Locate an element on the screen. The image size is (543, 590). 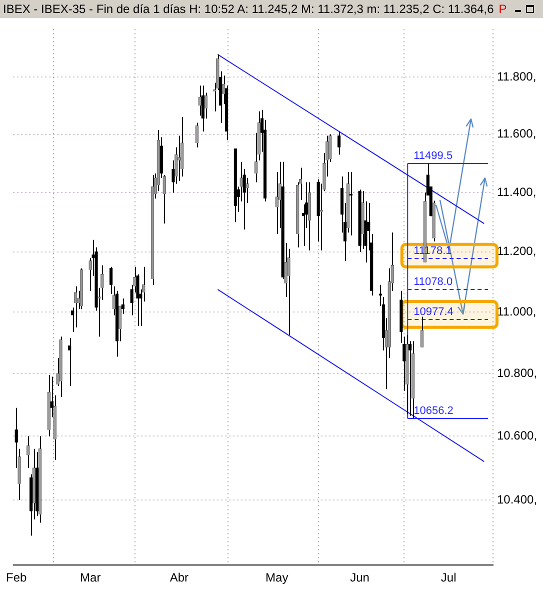
y-tick-label: 11.400, is located at coordinates (516, 191).